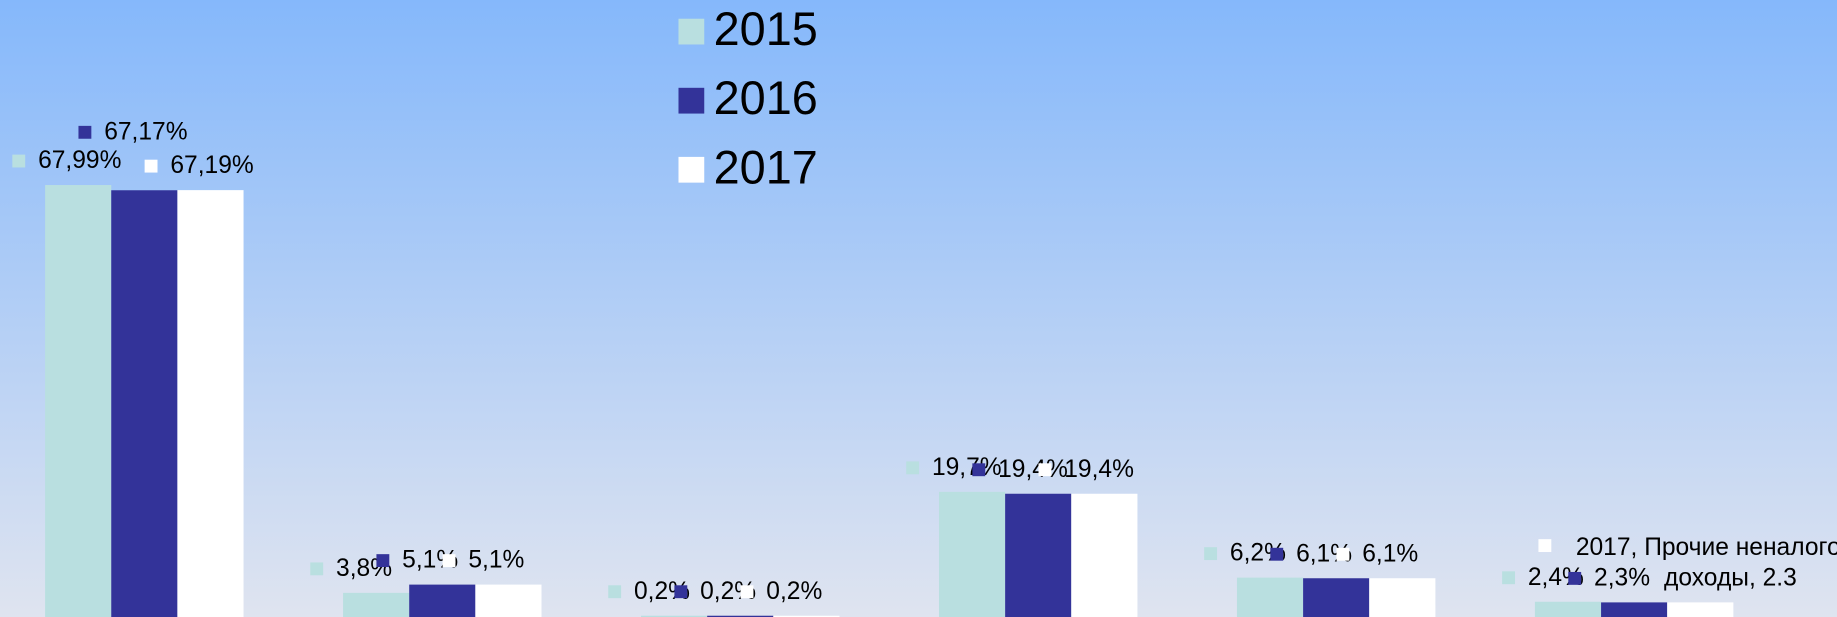 The image size is (1837, 617). I want to click on data-label-box: 2017, Прочие неналоговые доходы, 2.3, so click(1706, 562).